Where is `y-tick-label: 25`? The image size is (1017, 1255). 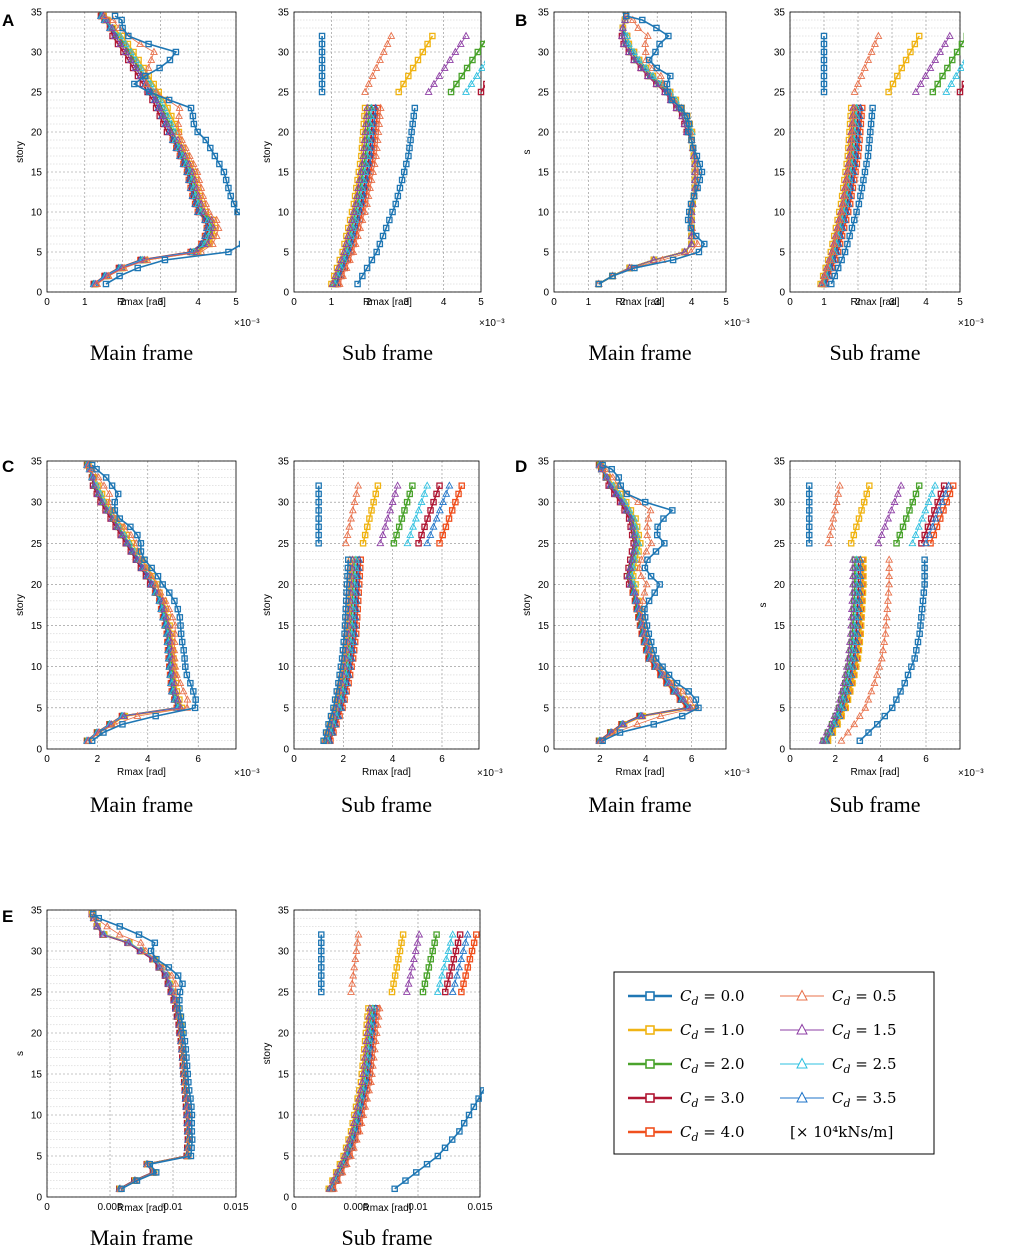
y-tick-label: 25 is located at coordinates (284, 993).